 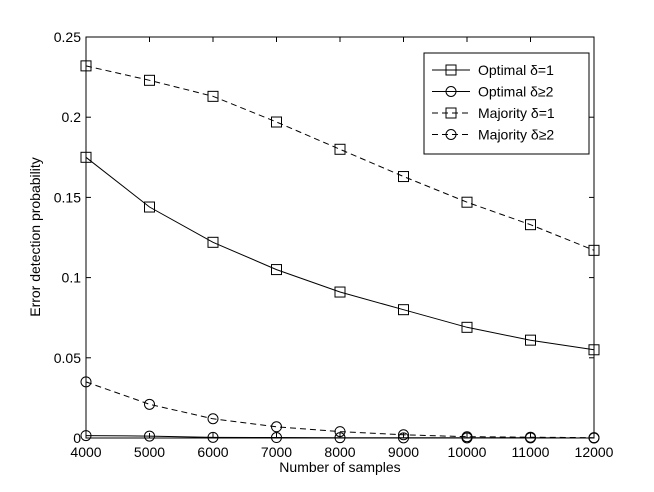 I want to click on x-tick-label: 4000, so click(x=85, y=452).